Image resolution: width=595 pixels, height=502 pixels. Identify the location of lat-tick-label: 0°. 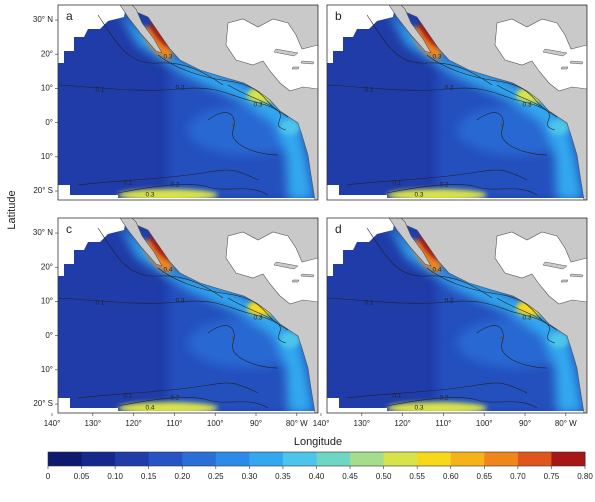
(49, 122).